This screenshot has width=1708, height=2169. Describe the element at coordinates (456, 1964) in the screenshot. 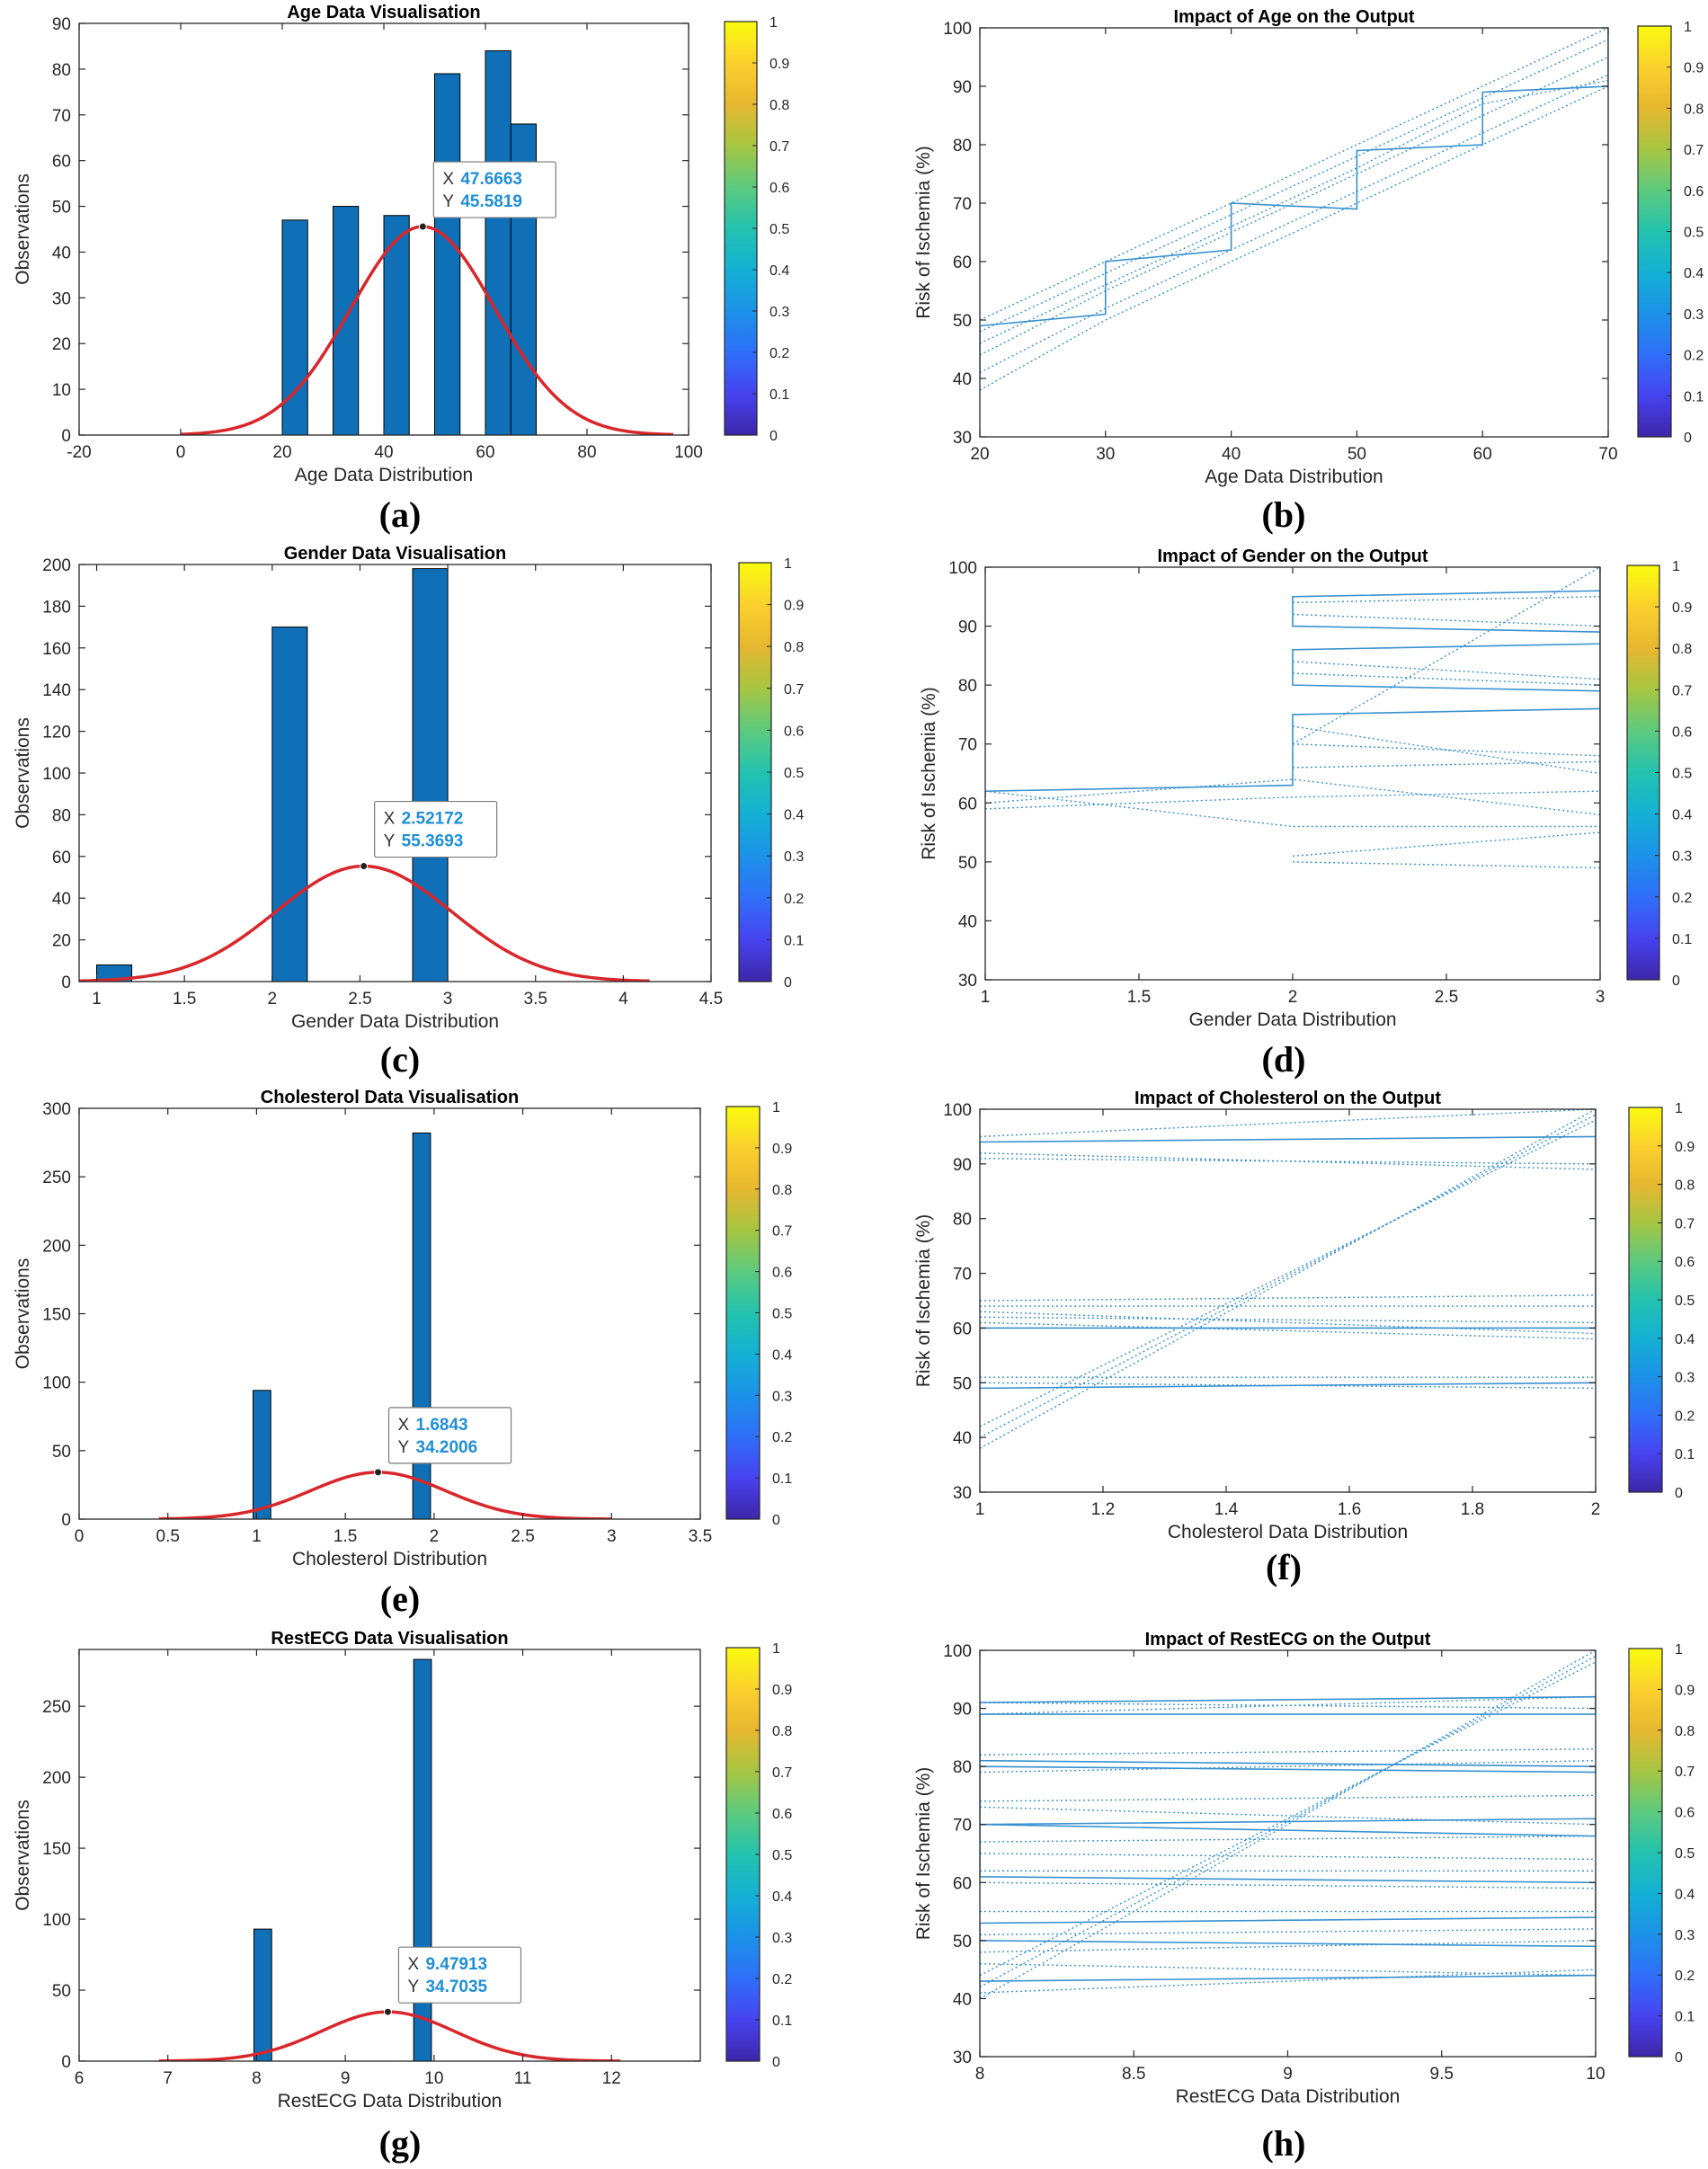

I see `data-tip-x-value: 9.47913` at that location.